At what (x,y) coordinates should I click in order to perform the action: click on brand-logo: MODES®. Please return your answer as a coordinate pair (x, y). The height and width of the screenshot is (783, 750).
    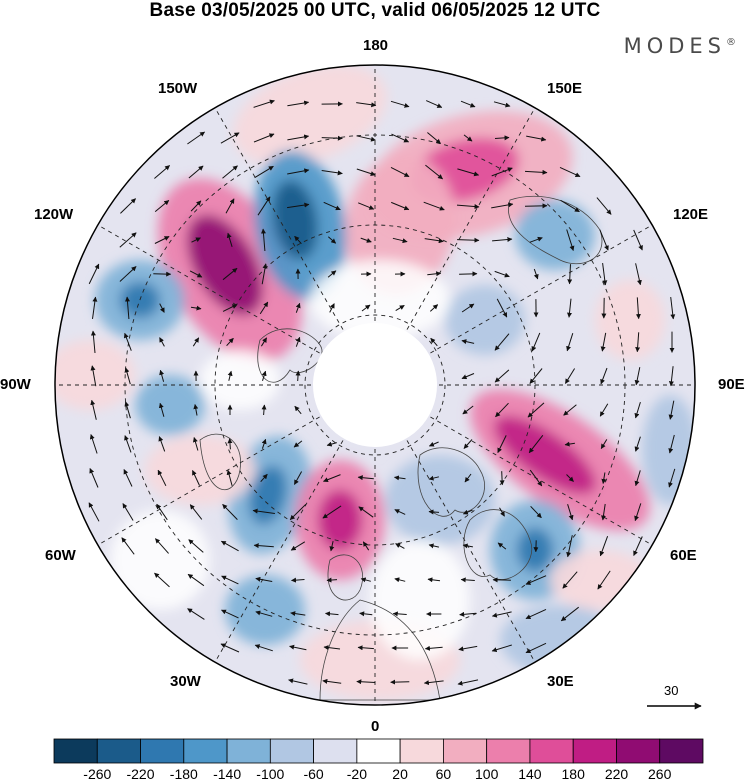
    Looking at the image, I should click on (680, 46).